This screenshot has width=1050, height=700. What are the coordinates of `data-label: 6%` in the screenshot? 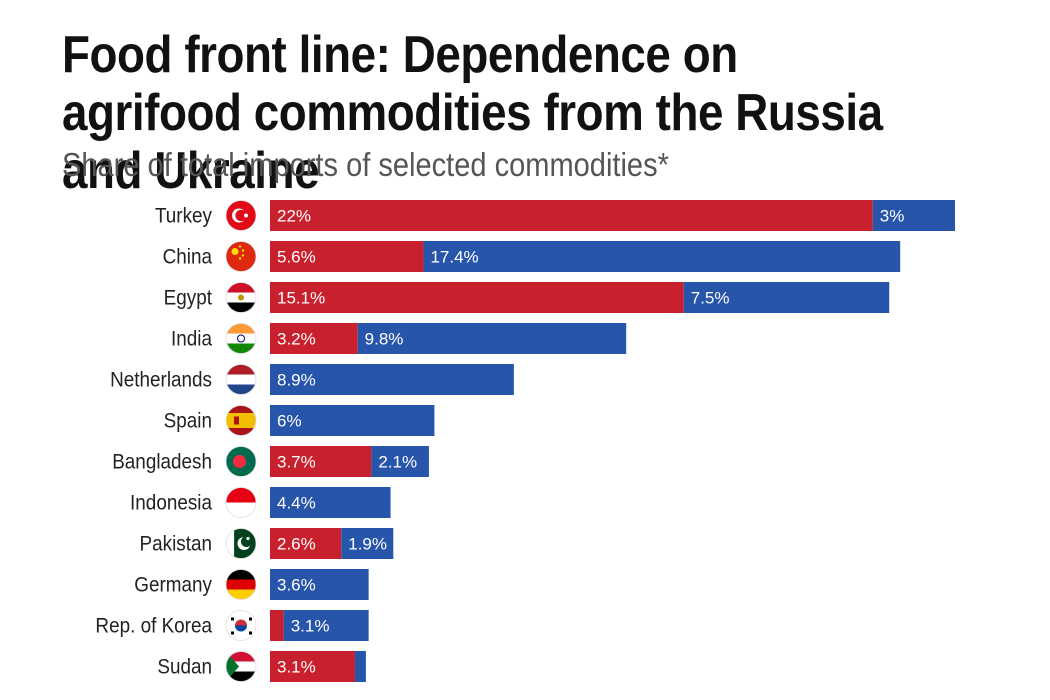 It's located at (289, 421).